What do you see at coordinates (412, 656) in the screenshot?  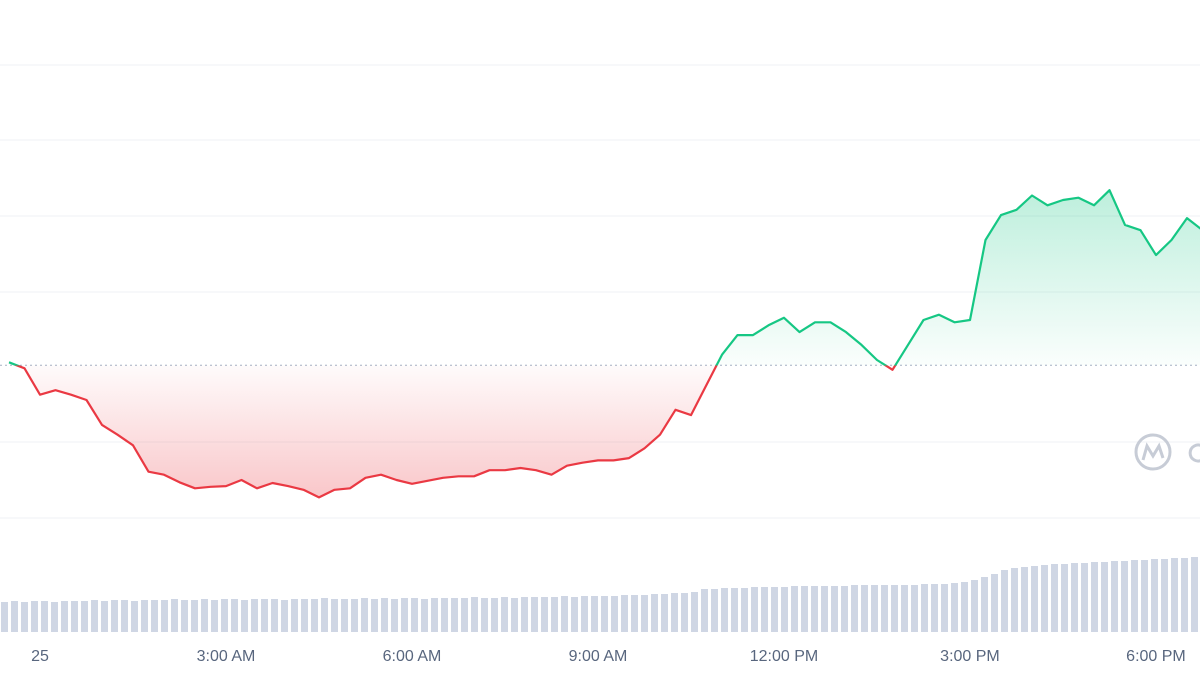 I see `x-tick-label: 6:00 AM` at bounding box center [412, 656].